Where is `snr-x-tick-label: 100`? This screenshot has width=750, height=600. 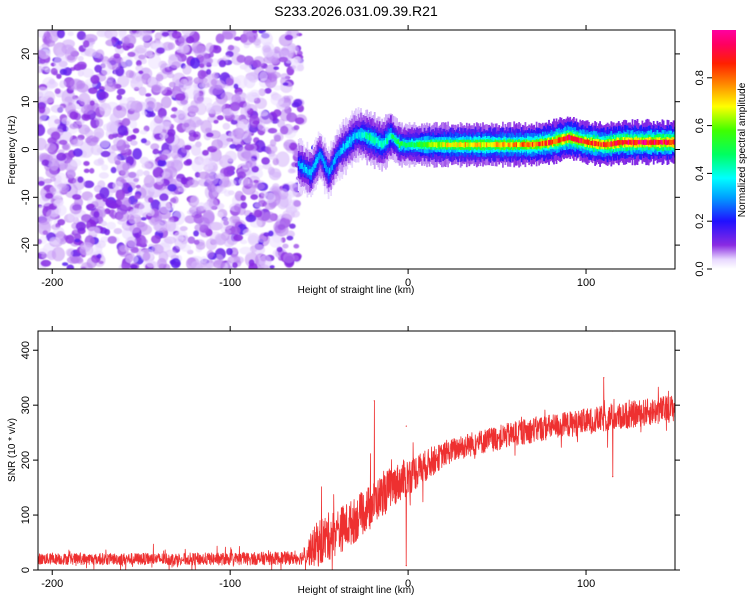
snr-x-tick-label: 100 is located at coordinates (586, 584).